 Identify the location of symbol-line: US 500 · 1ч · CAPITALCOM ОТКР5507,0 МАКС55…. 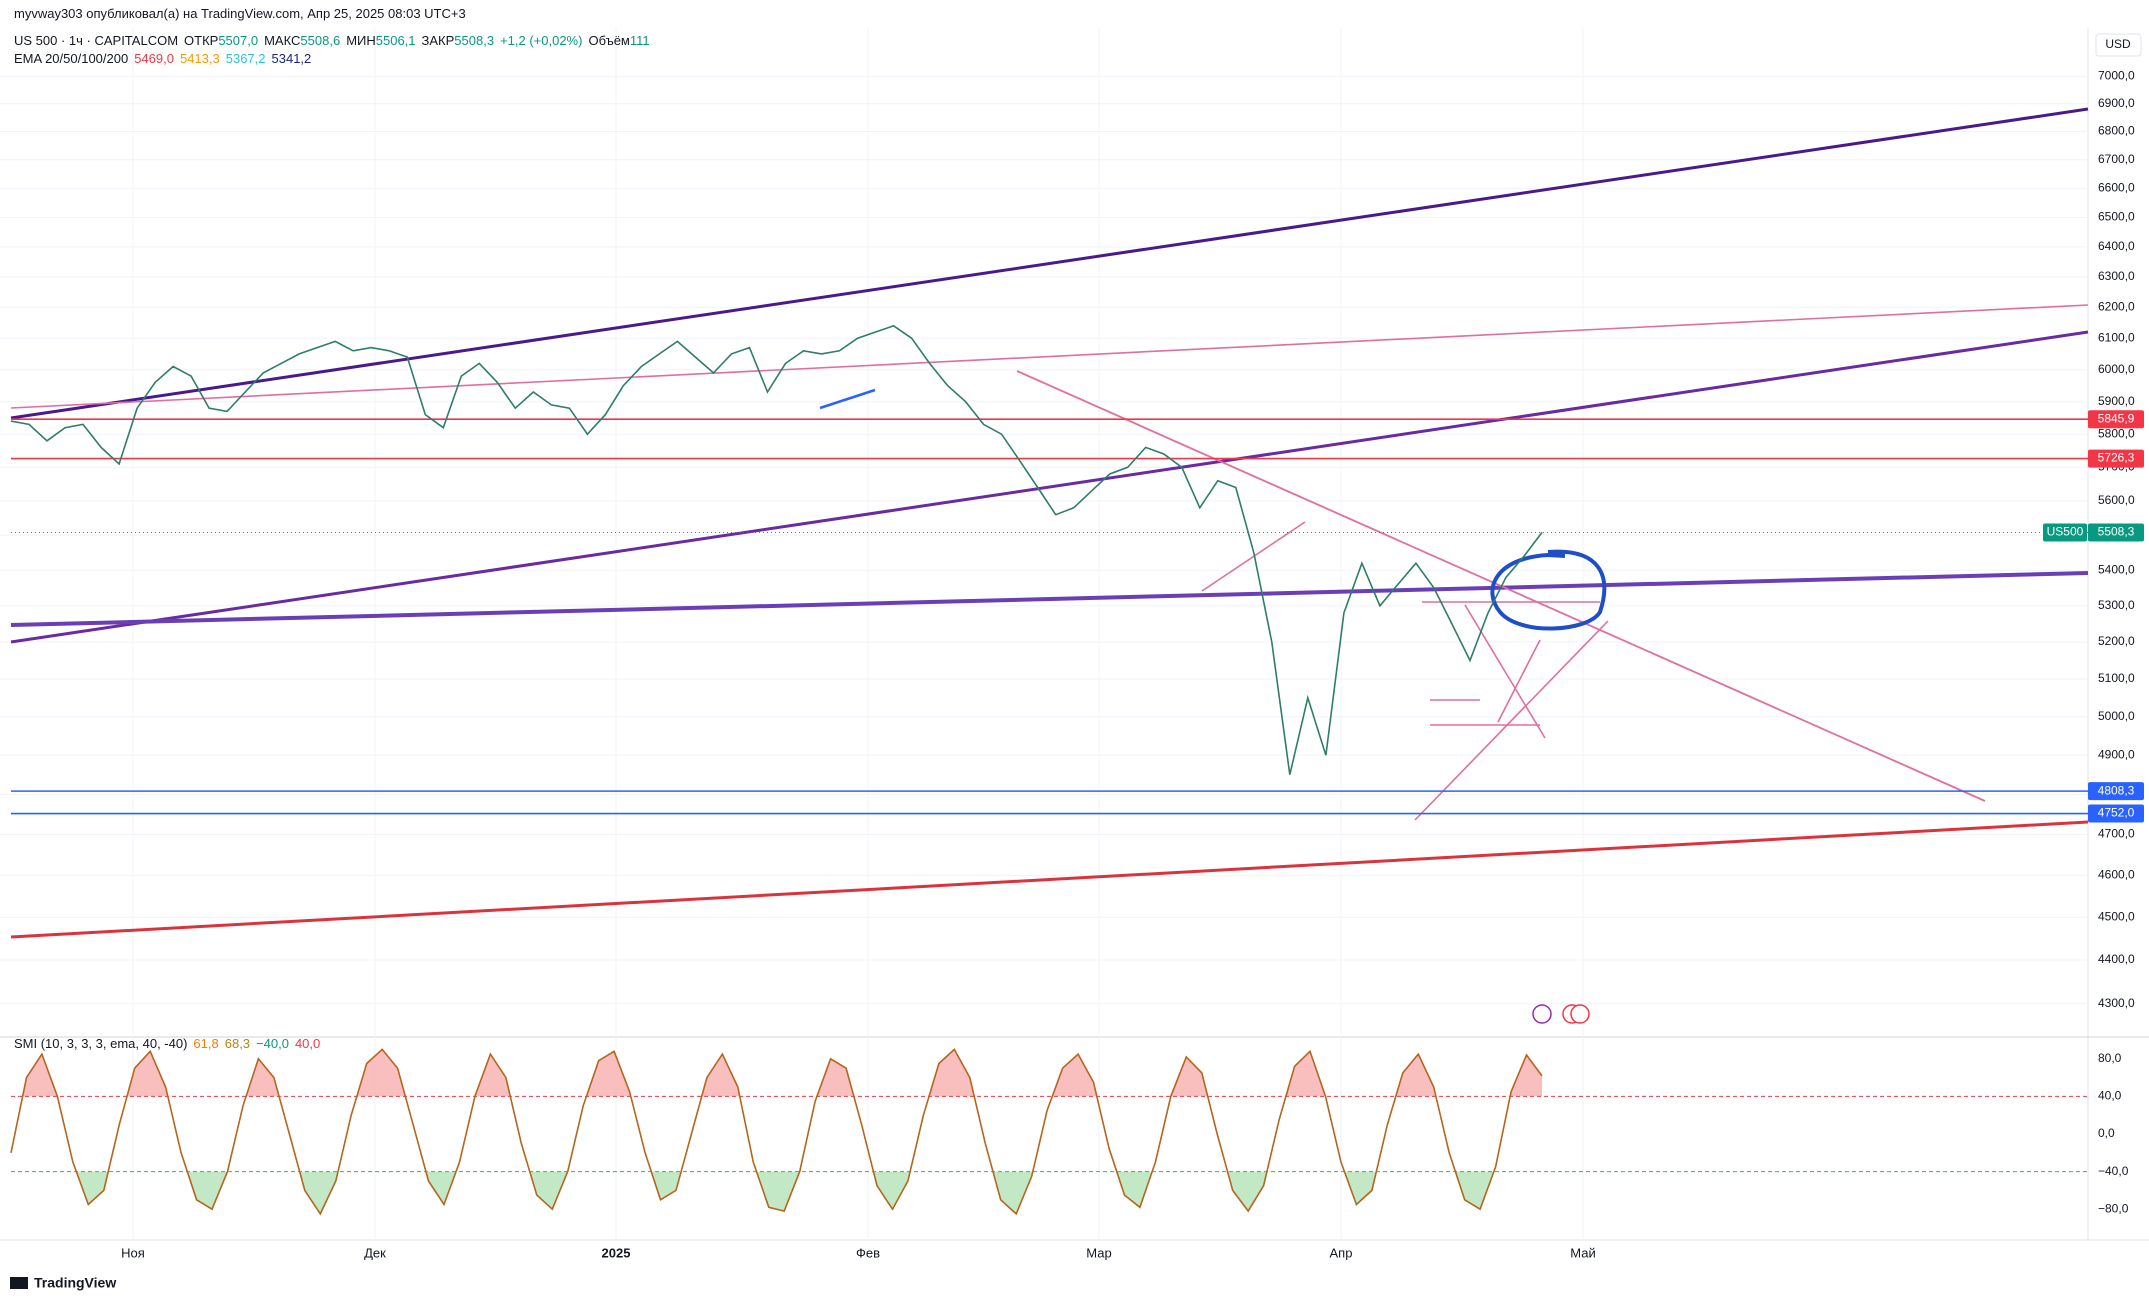
(335, 40).